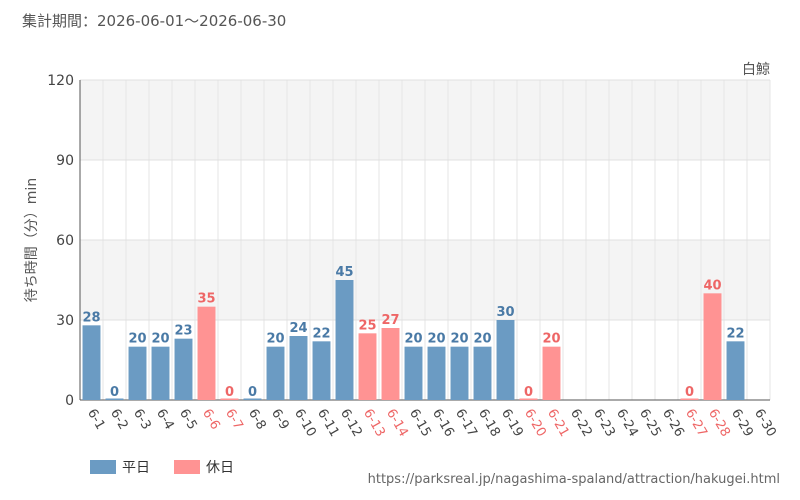  I want to click on y-tick-label: 30, so click(65, 321).